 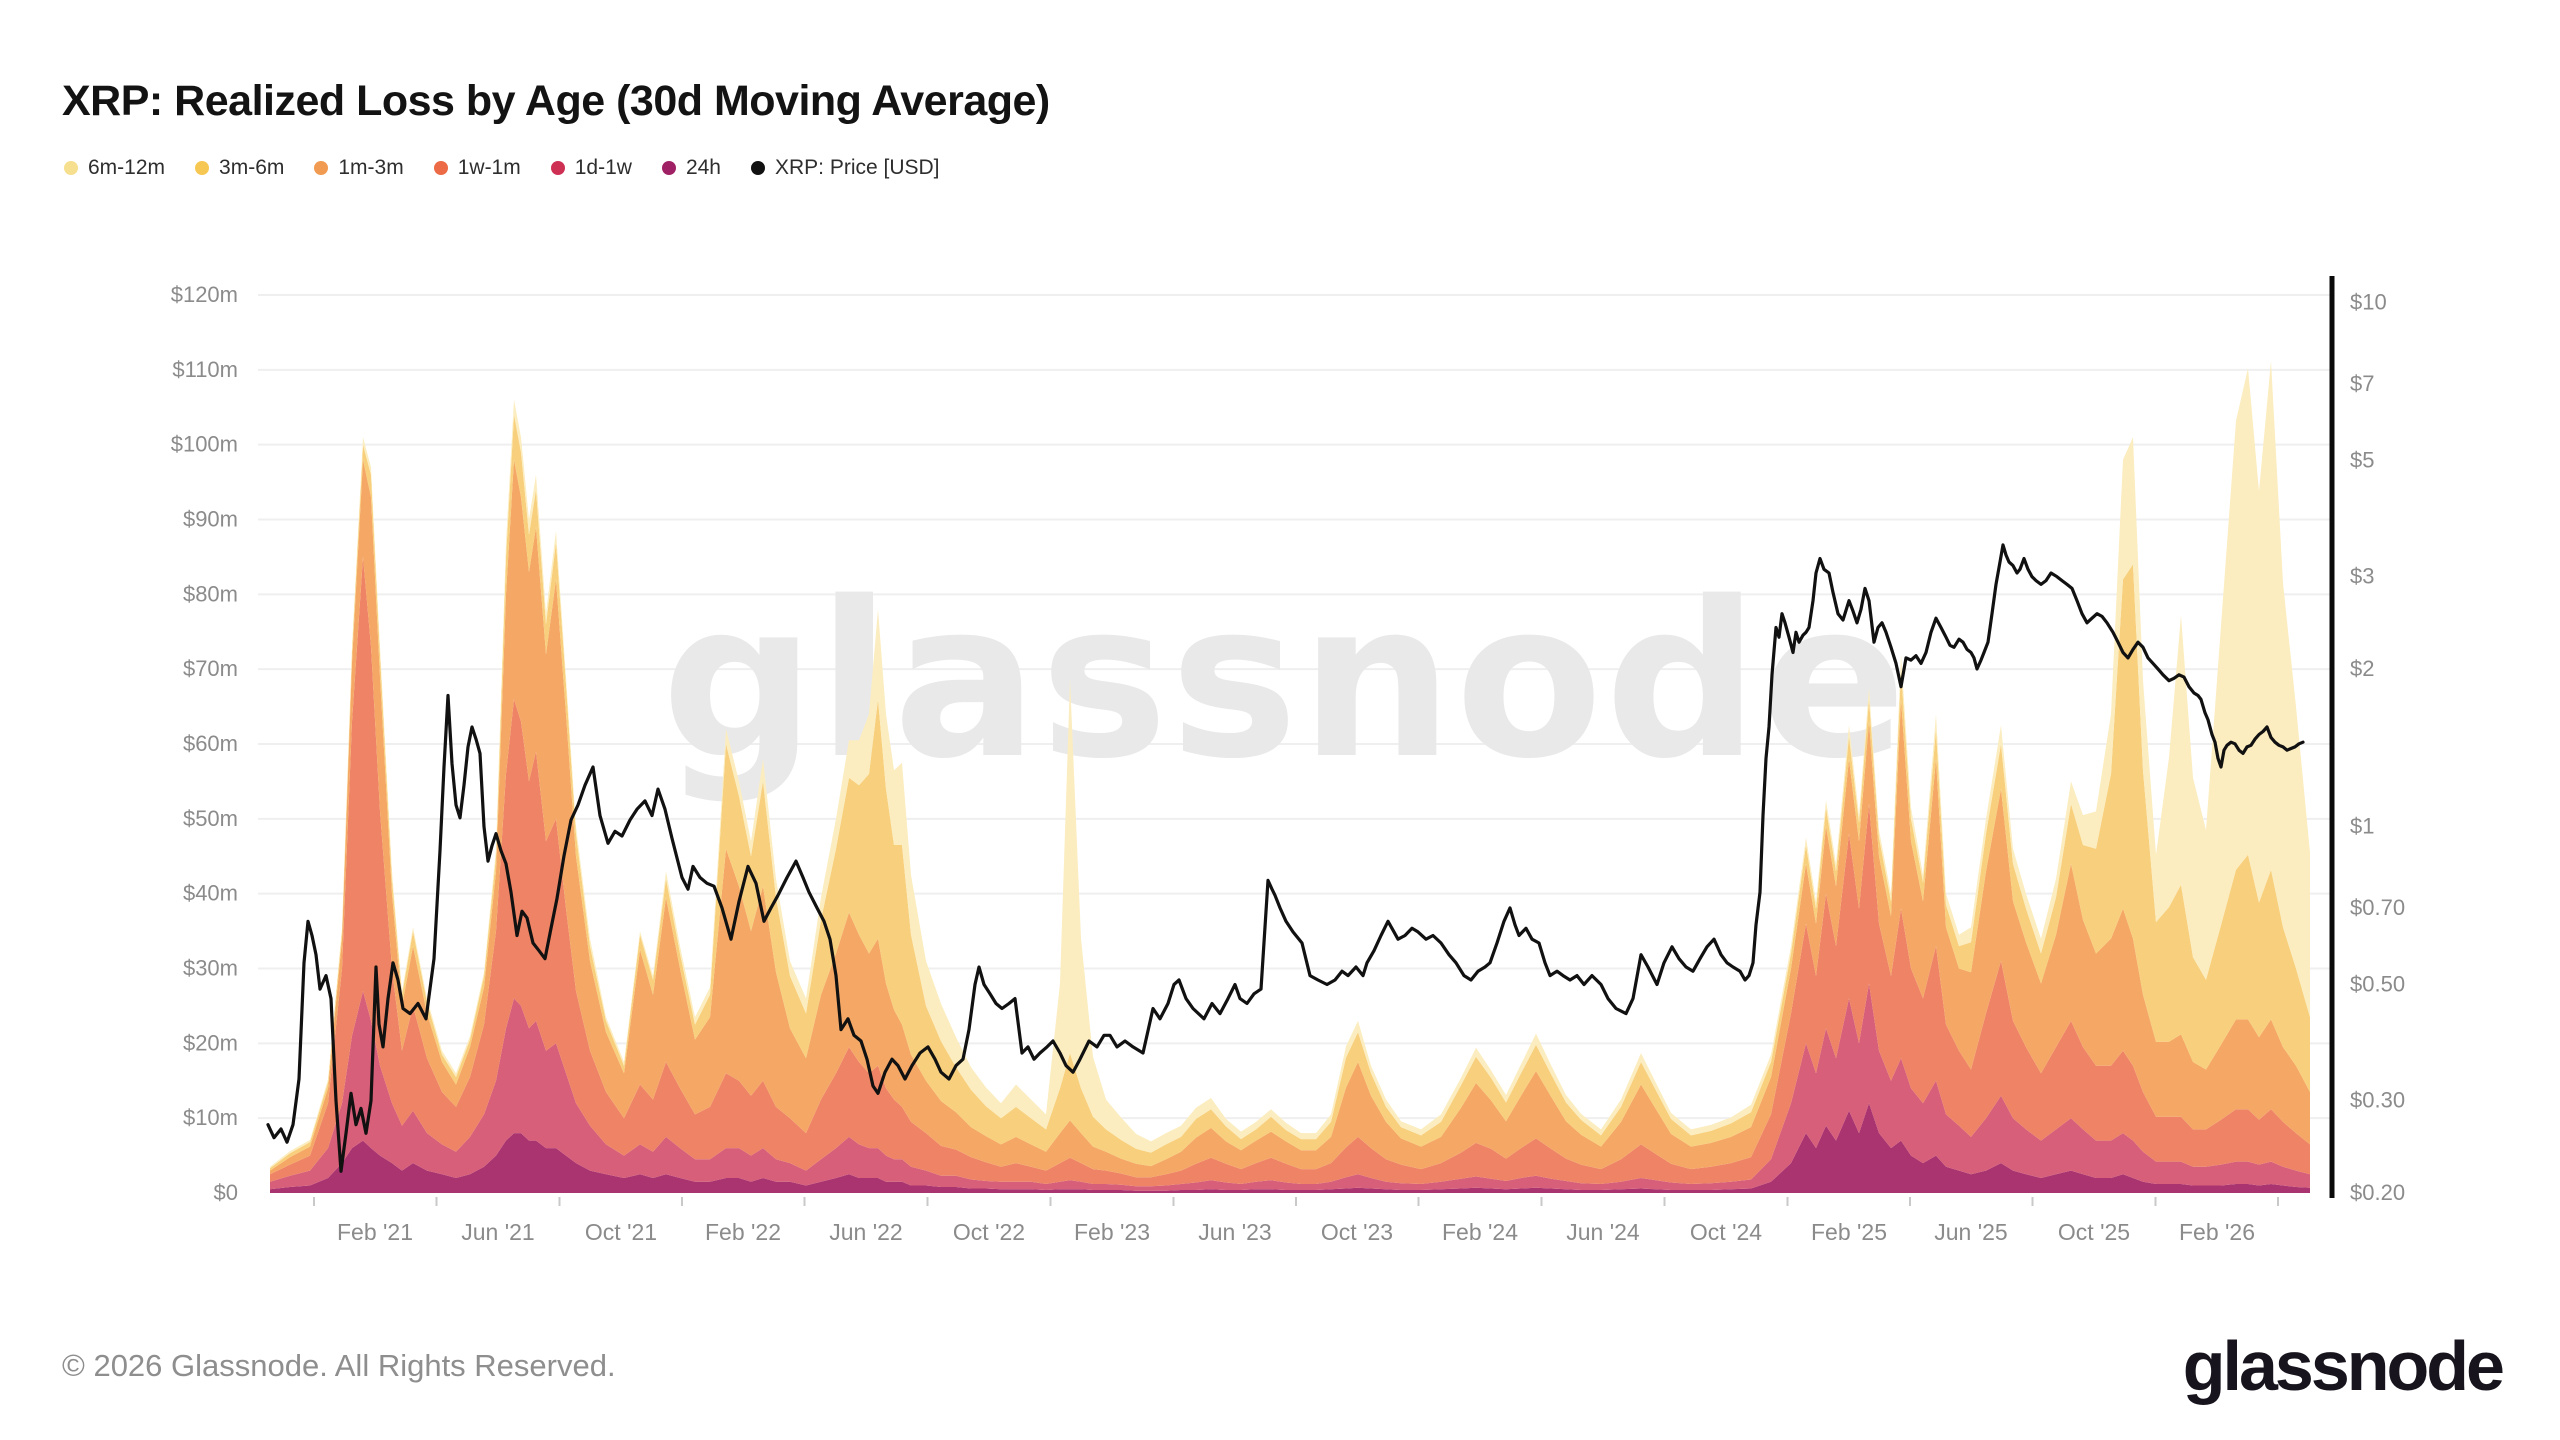 What do you see at coordinates (226, 1192) in the screenshot?
I see `left-axis-label: $0` at bounding box center [226, 1192].